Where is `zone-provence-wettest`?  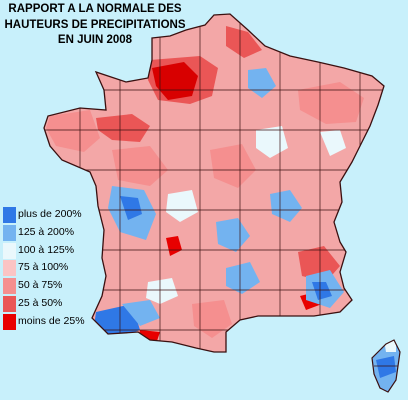 zone-provence-wettest is located at coordinates (322, 291).